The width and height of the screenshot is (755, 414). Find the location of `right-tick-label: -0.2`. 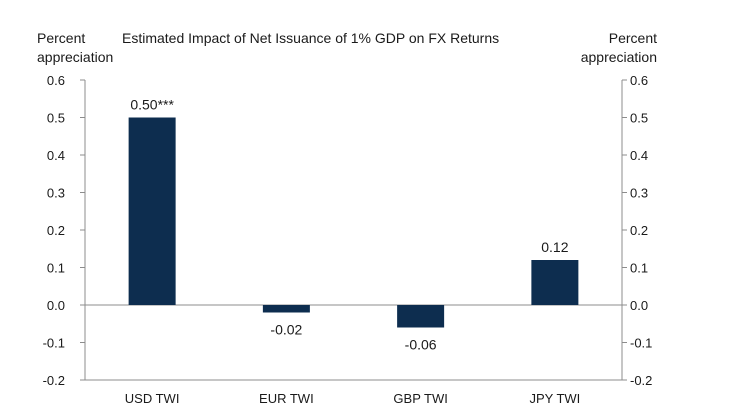

right-tick-label: -0.2 is located at coordinates (641, 380).